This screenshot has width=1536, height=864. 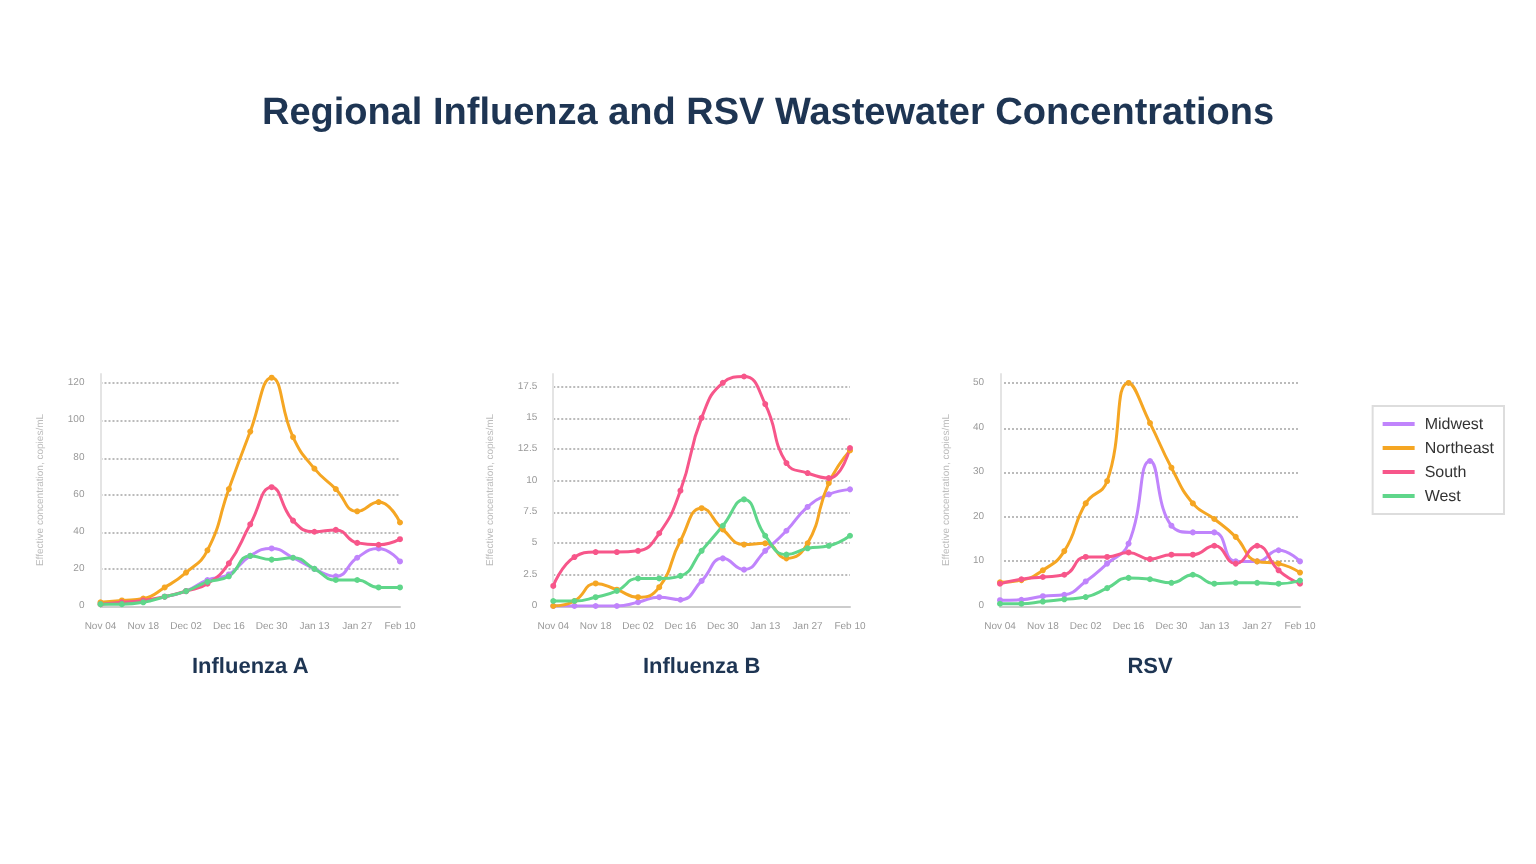 I want to click on legend-label: Northeast, so click(x=1460, y=448).